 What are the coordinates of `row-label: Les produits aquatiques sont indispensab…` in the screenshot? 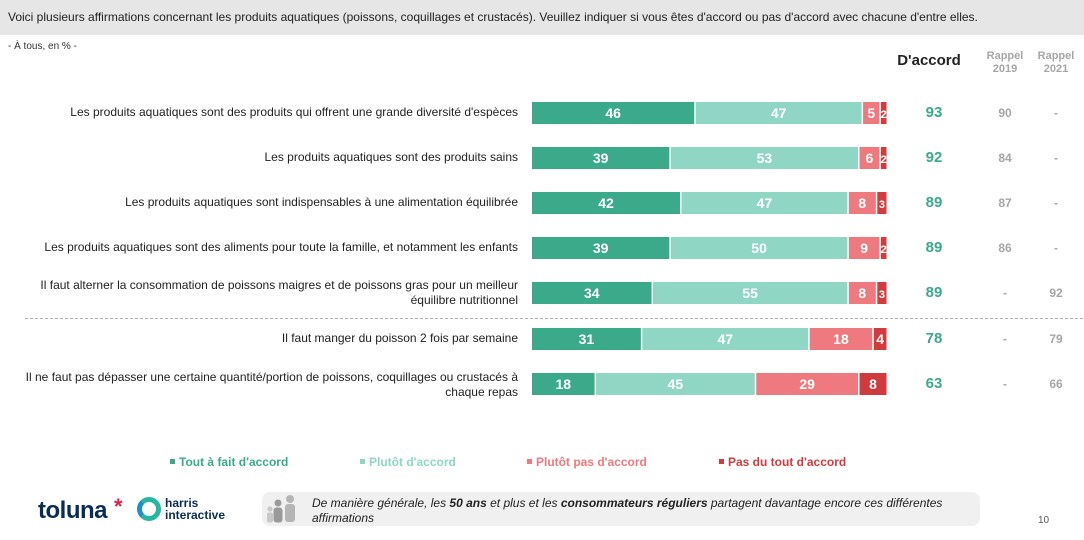 It's located at (321, 202).